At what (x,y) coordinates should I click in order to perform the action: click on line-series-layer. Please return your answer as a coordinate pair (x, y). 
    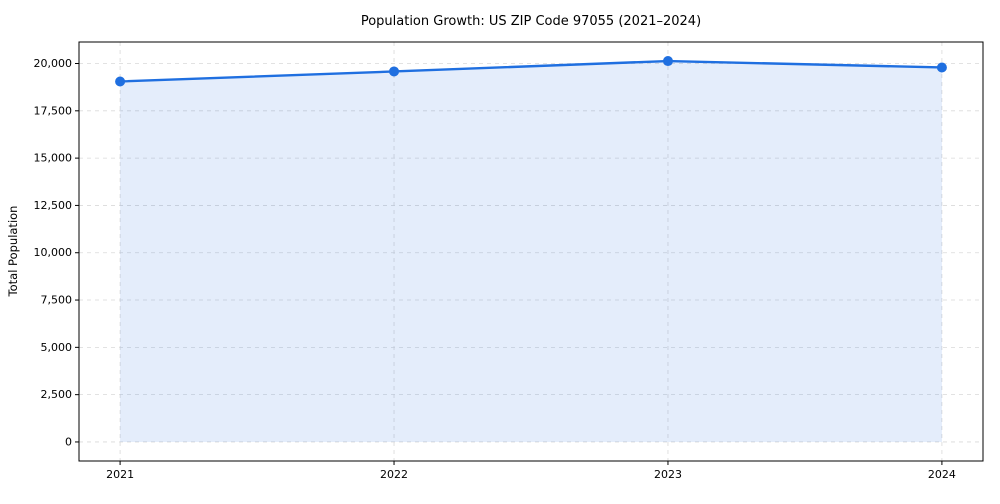
    Looking at the image, I should click on (531, 71).